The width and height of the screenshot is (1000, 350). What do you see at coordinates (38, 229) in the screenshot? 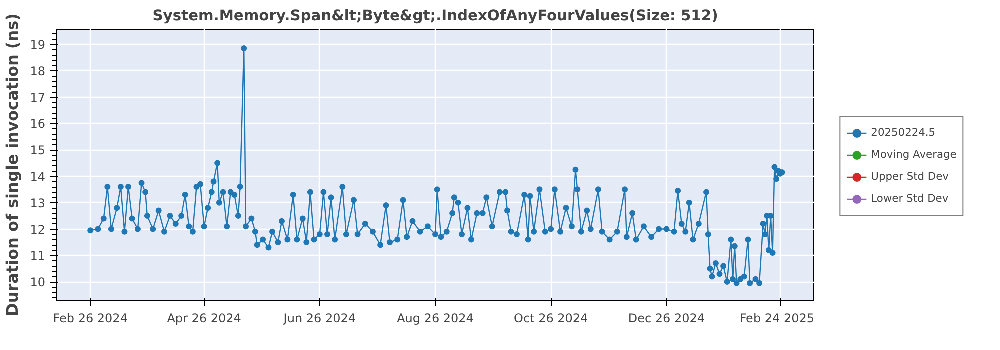
I see `y-tick-label: 12` at bounding box center [38, 229].